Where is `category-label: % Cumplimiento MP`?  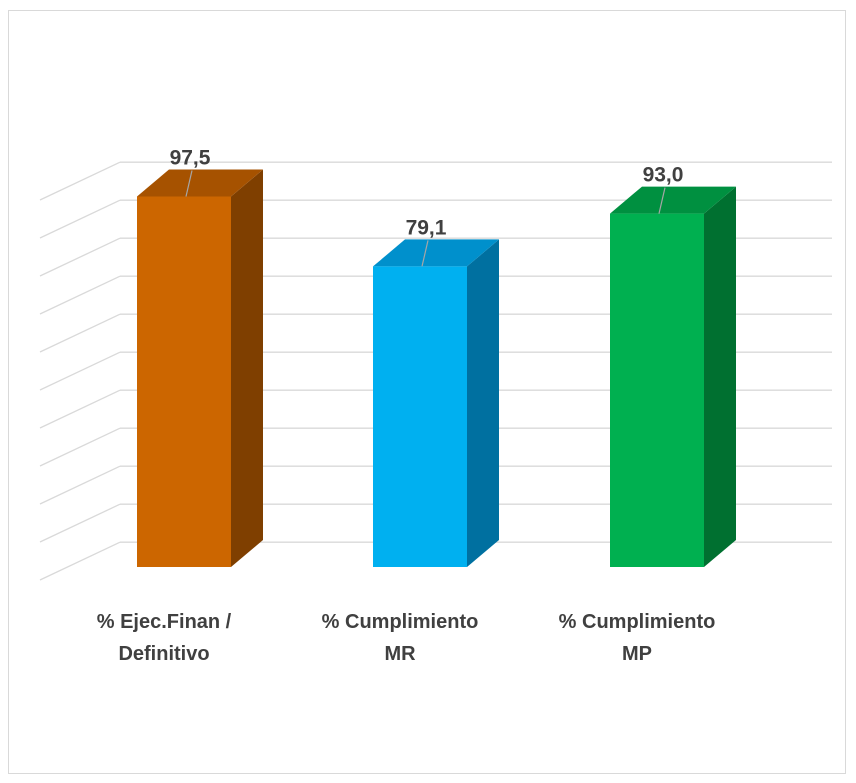
category-label: % Cumplimiento MP is located at coordinates (637, 638).